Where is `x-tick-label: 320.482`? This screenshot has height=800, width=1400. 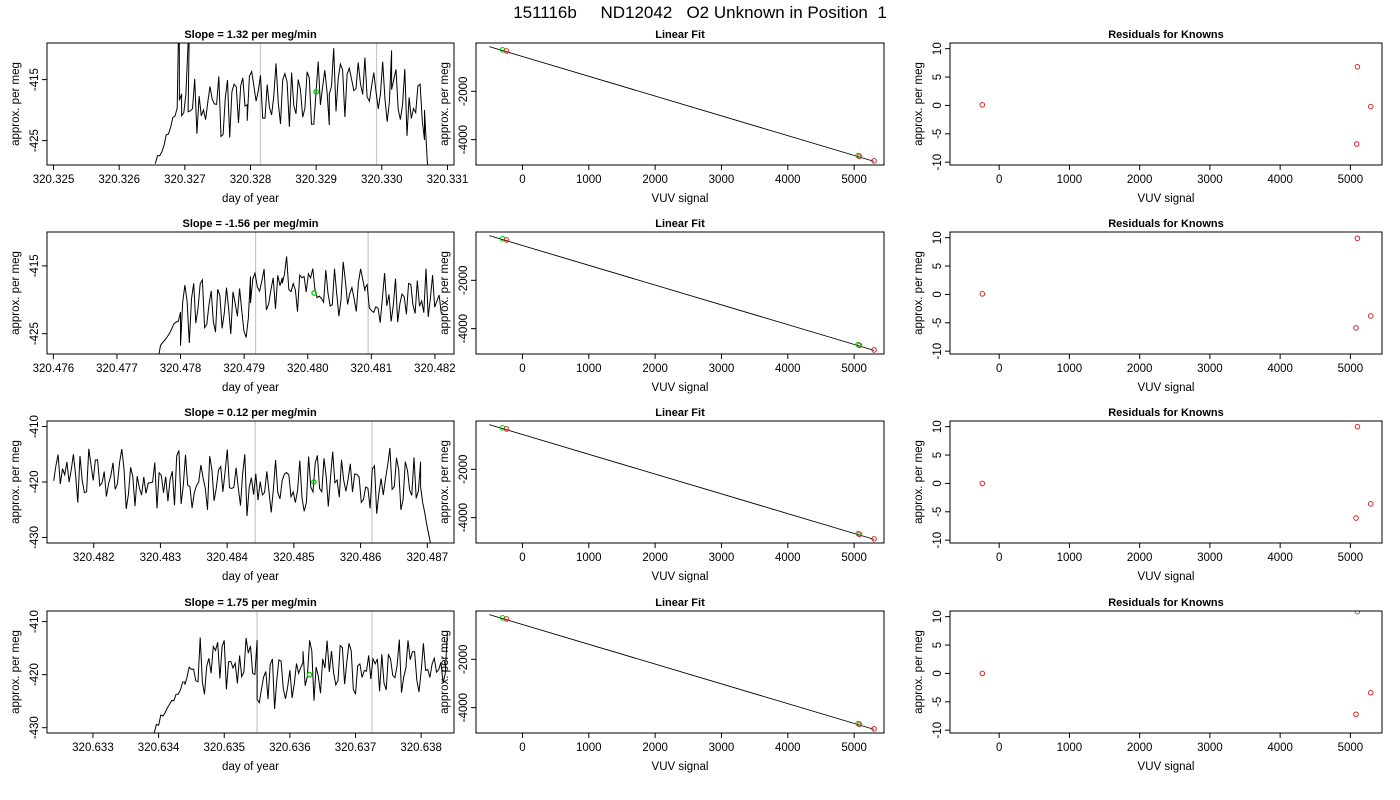
x-tick-label: 320.482 is located at coordinates (435, 369).